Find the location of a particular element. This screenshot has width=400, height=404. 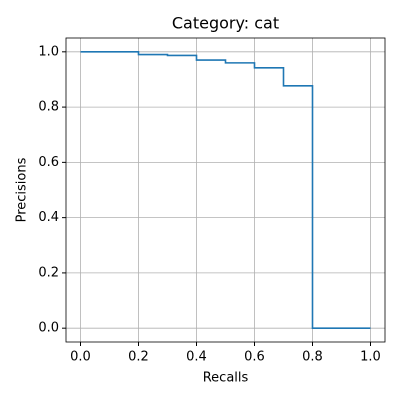

y-tick-label: 0.2 is located at coordinates (48, 272).